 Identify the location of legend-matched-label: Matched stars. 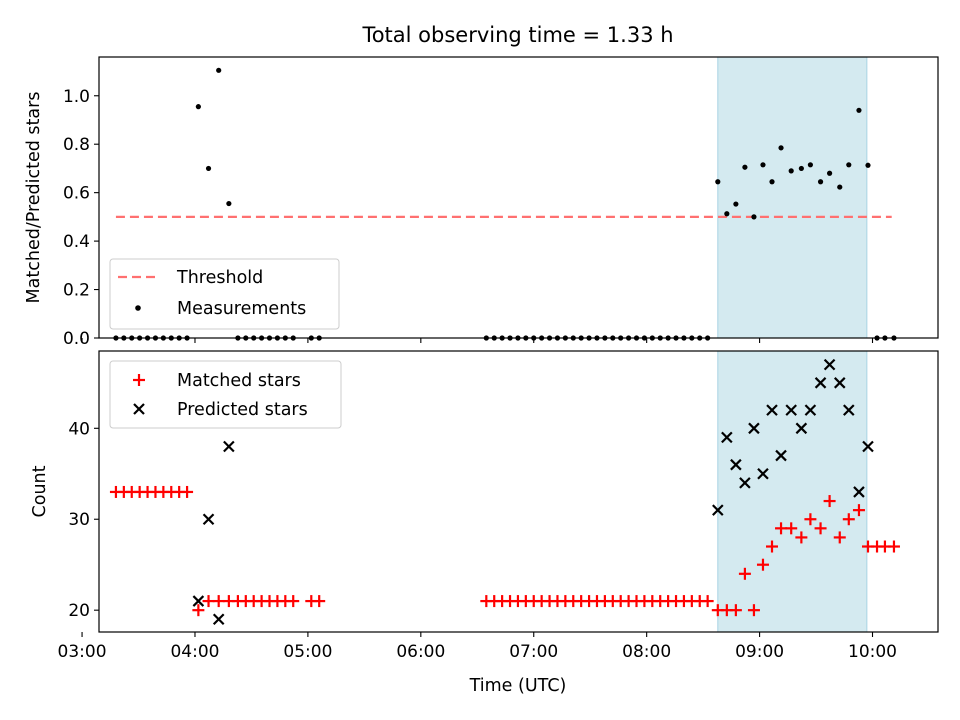
(239, 381).